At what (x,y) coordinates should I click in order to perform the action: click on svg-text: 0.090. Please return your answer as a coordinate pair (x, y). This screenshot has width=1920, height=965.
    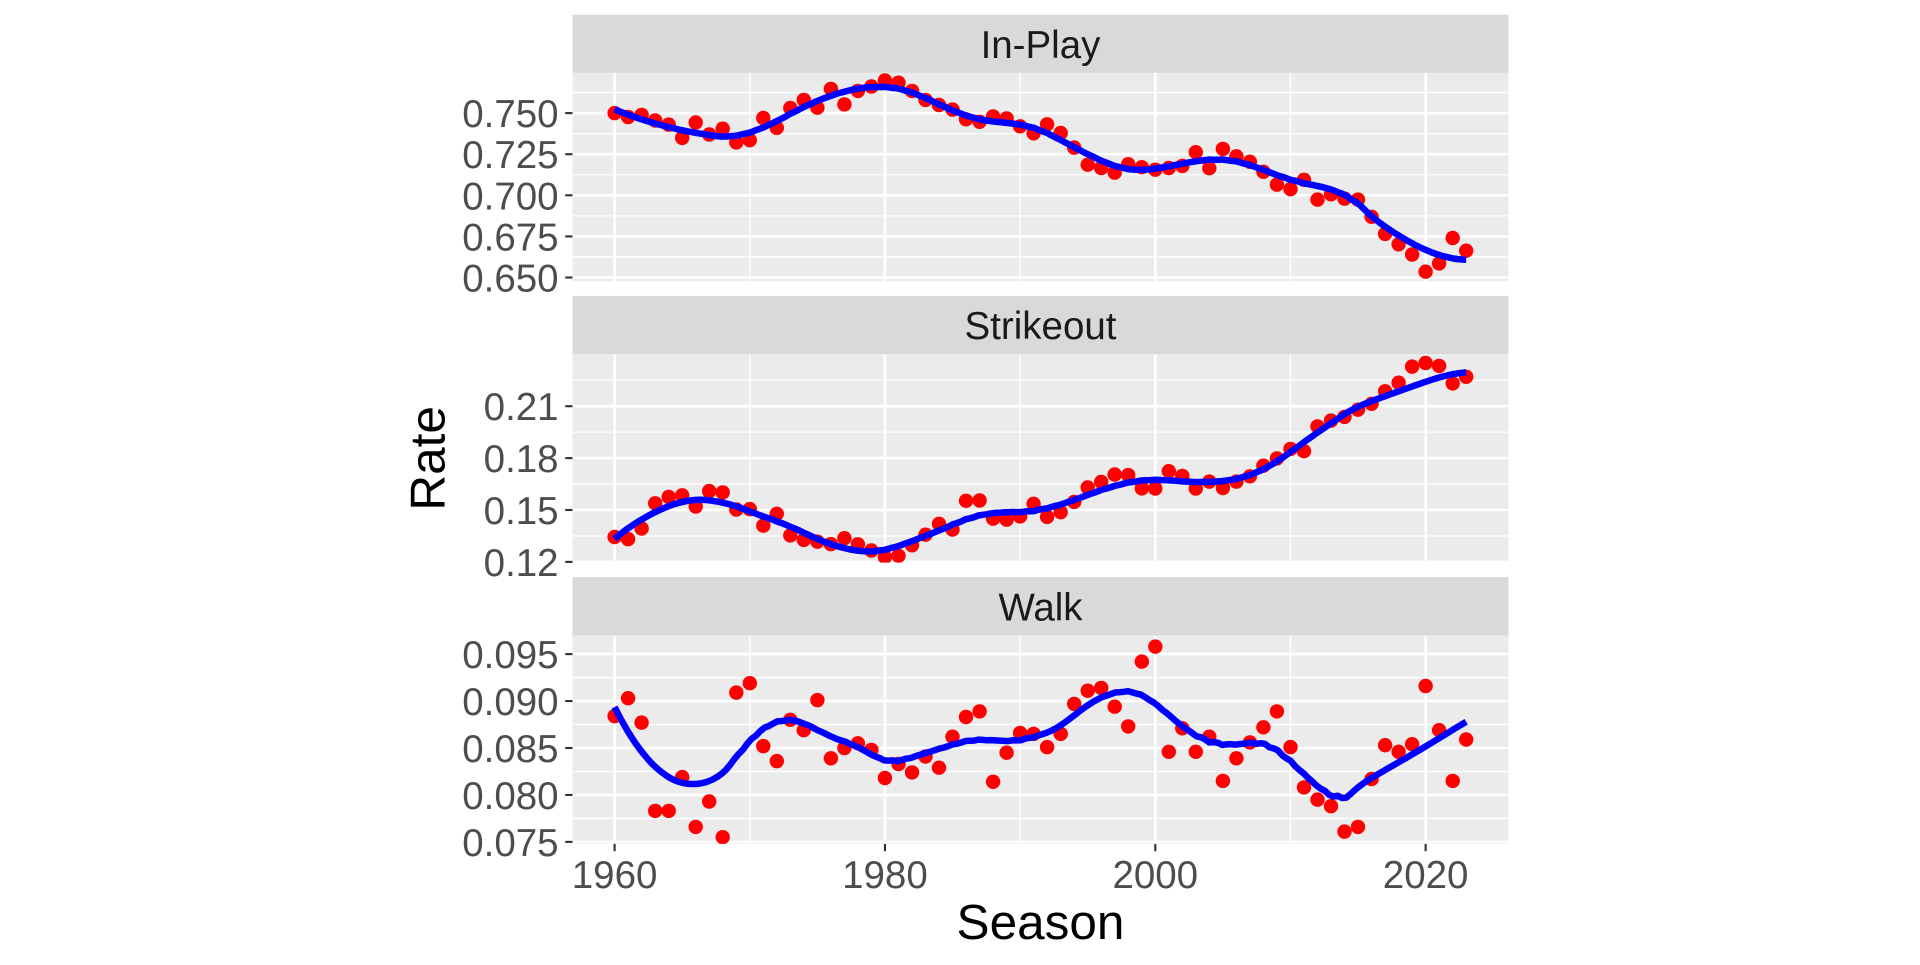
    Looking at the image, I should click on (510, 702).